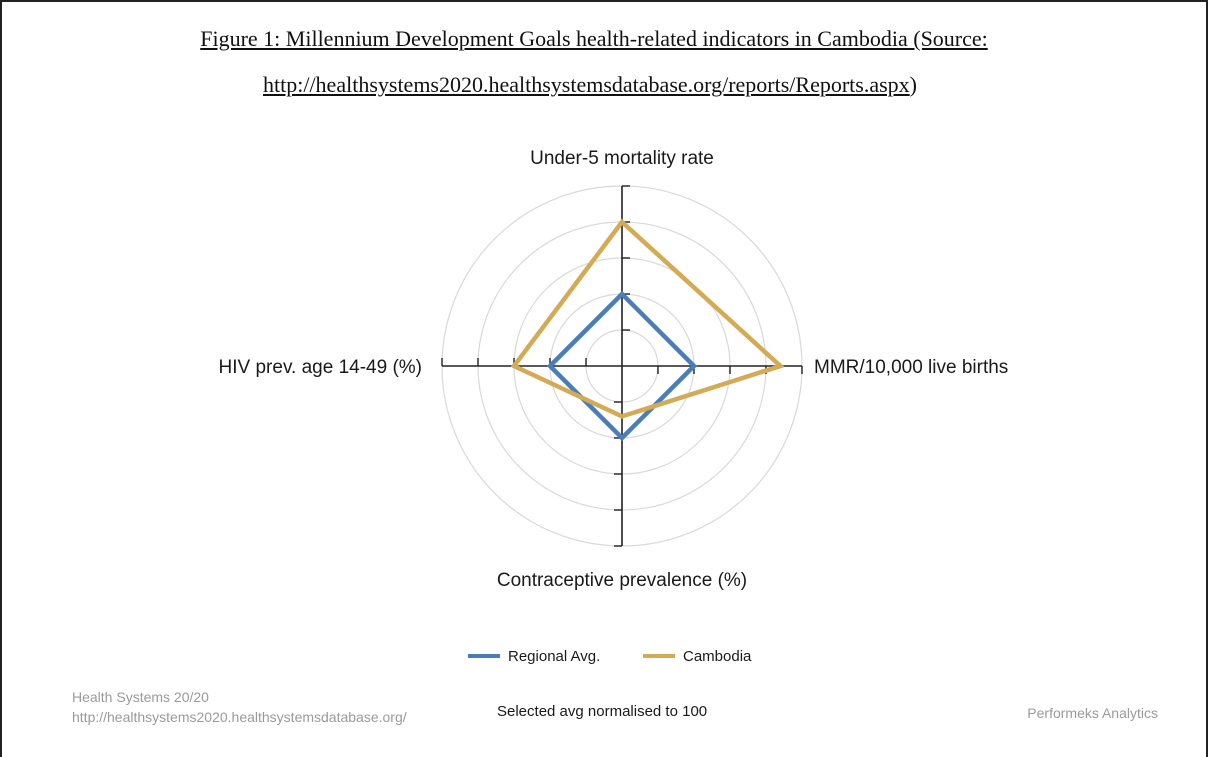  Describe the element at coordinates (610, 656) in the screenshot. I see `chart-legend: Regional Avg. Cambodia` at that location.